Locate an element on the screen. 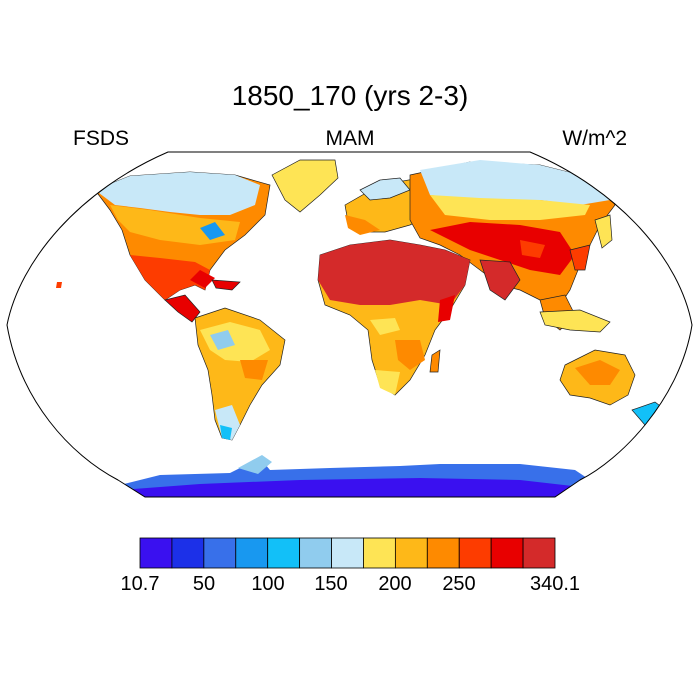 This screenshot has width=700, height=700. plot-title: 1850_170 (yrs 2-3) is located at coordinates (350, 95).